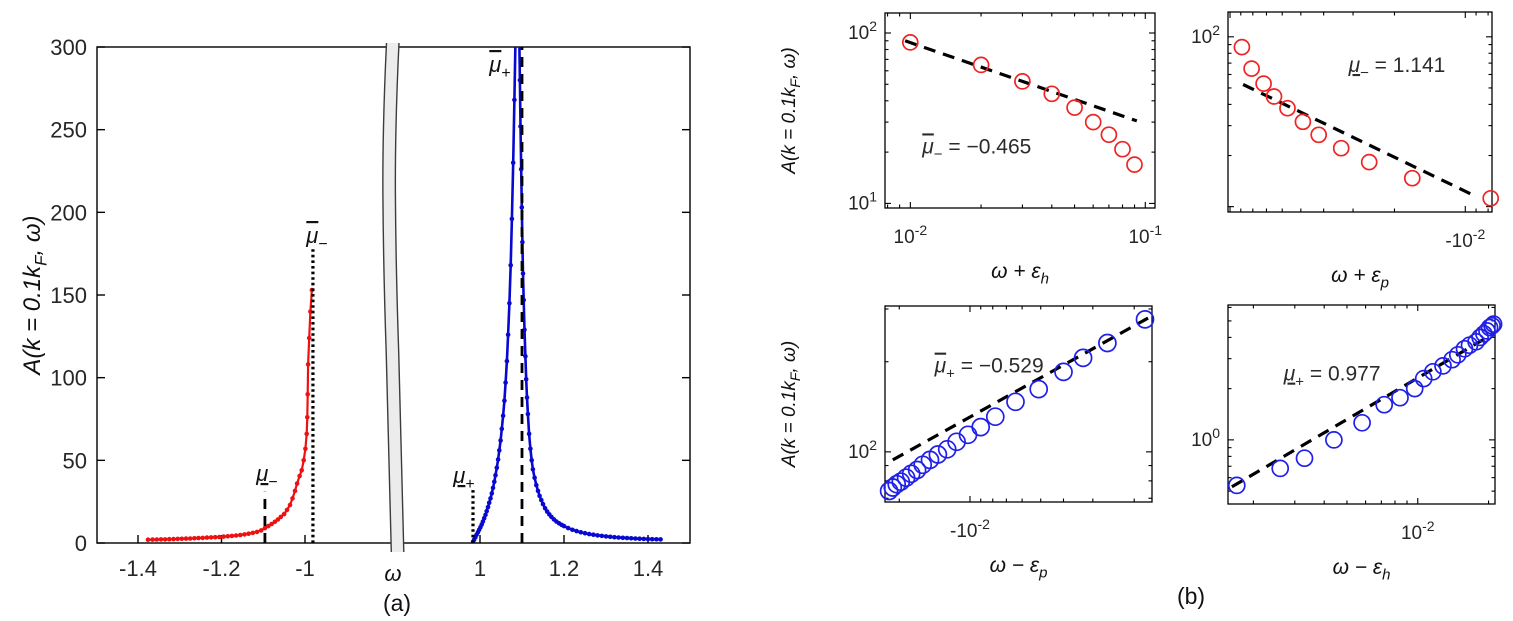 This screenshot has width=1513, height=621. Describe the element at coordinates (463, 478) in the screenshot. I see `mu-label: μ+` at that location.